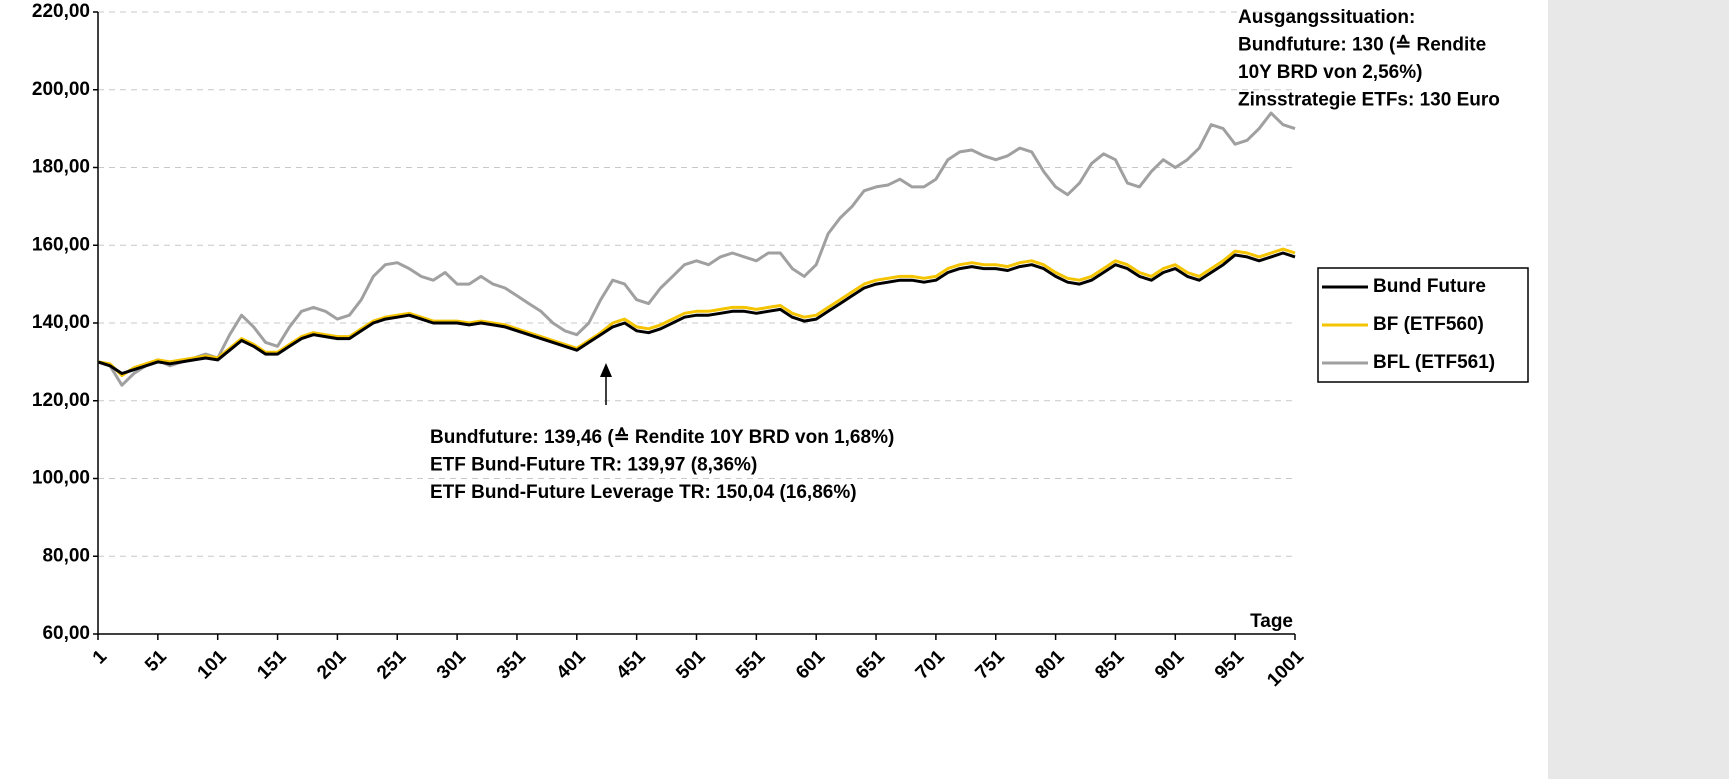 The width and height of the screenshot is (1729, 779). I want to click on x-tick-label: 651, so click(871, 665).